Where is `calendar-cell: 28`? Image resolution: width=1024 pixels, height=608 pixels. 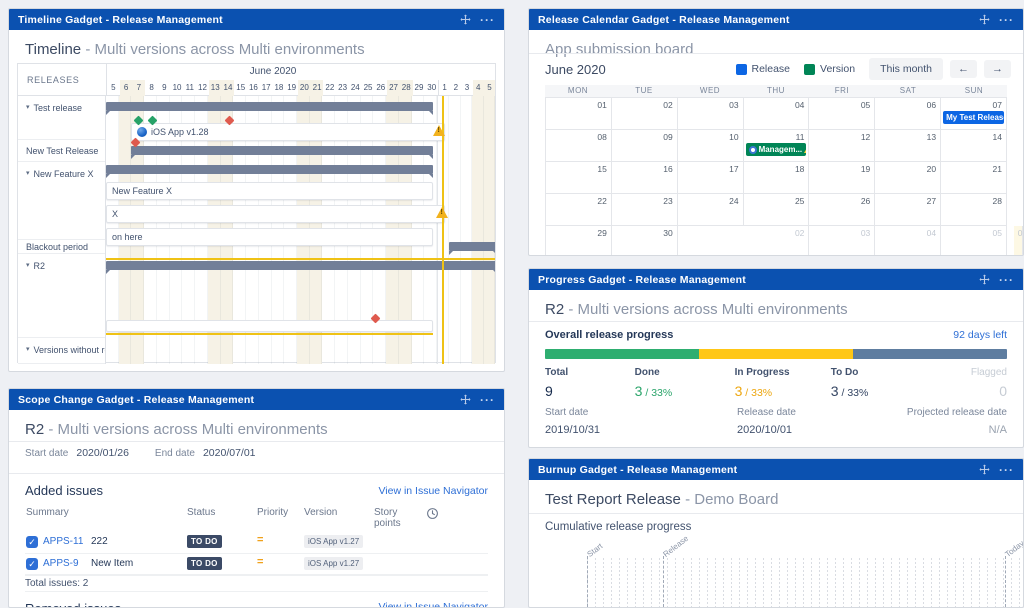
calendar-cell: 28 is located at coordinates (974, 210).